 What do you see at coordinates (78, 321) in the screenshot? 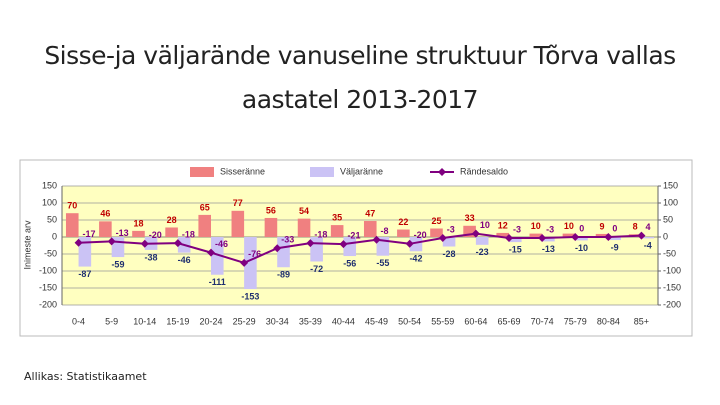
I see `x-tick-label: 0-4` at bounding box center [78, 321].